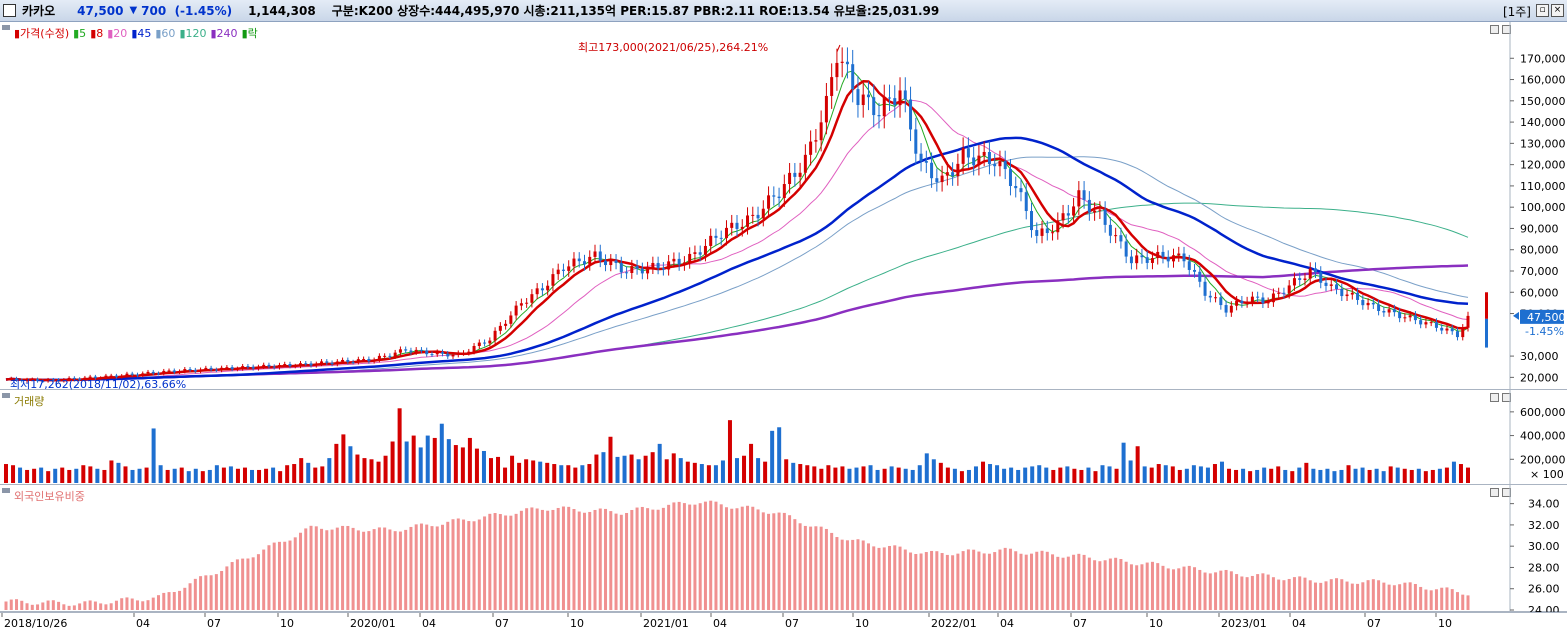  Describe the element at coordinates (1542, 10) in the screenshot. I see `restore-icon: ▫` at that location.